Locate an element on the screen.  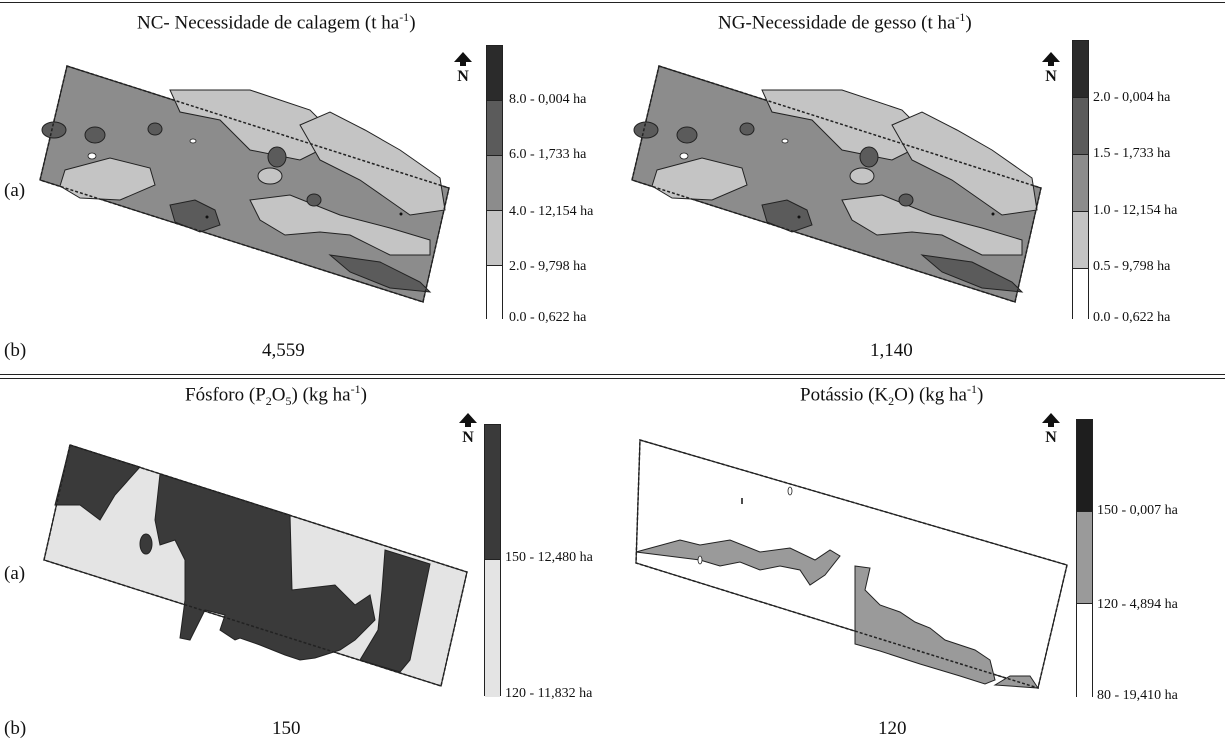
ng-legend-label: 0.5 - 9,798 ha is located at coordinates (1132, 266).